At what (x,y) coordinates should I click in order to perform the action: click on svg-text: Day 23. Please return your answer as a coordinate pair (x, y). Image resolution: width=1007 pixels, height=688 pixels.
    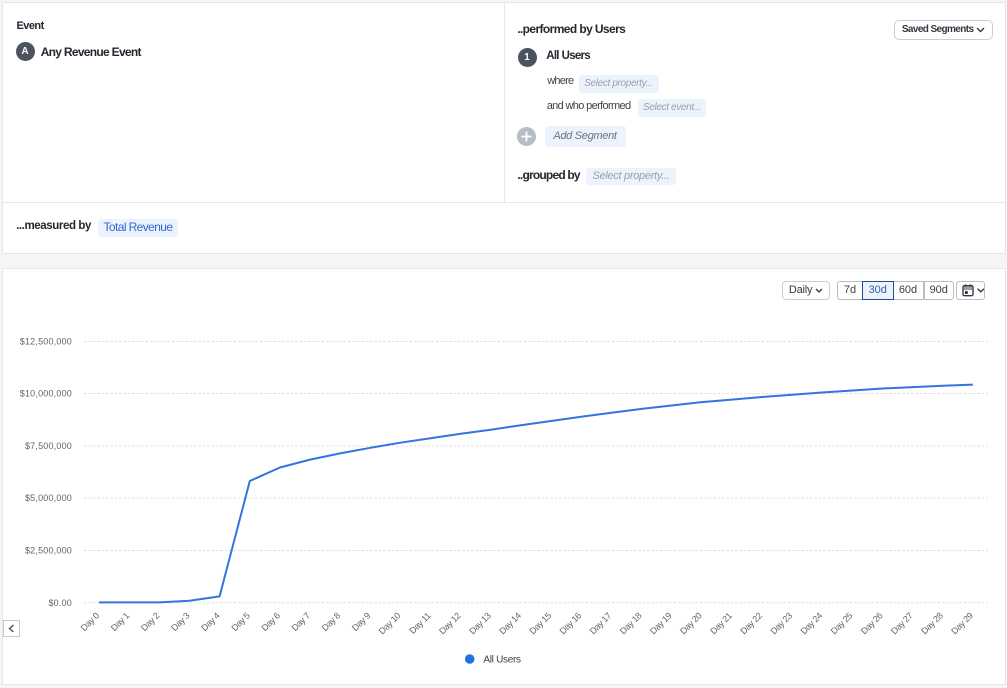
    Looking at the image, I should click on (781, 623).